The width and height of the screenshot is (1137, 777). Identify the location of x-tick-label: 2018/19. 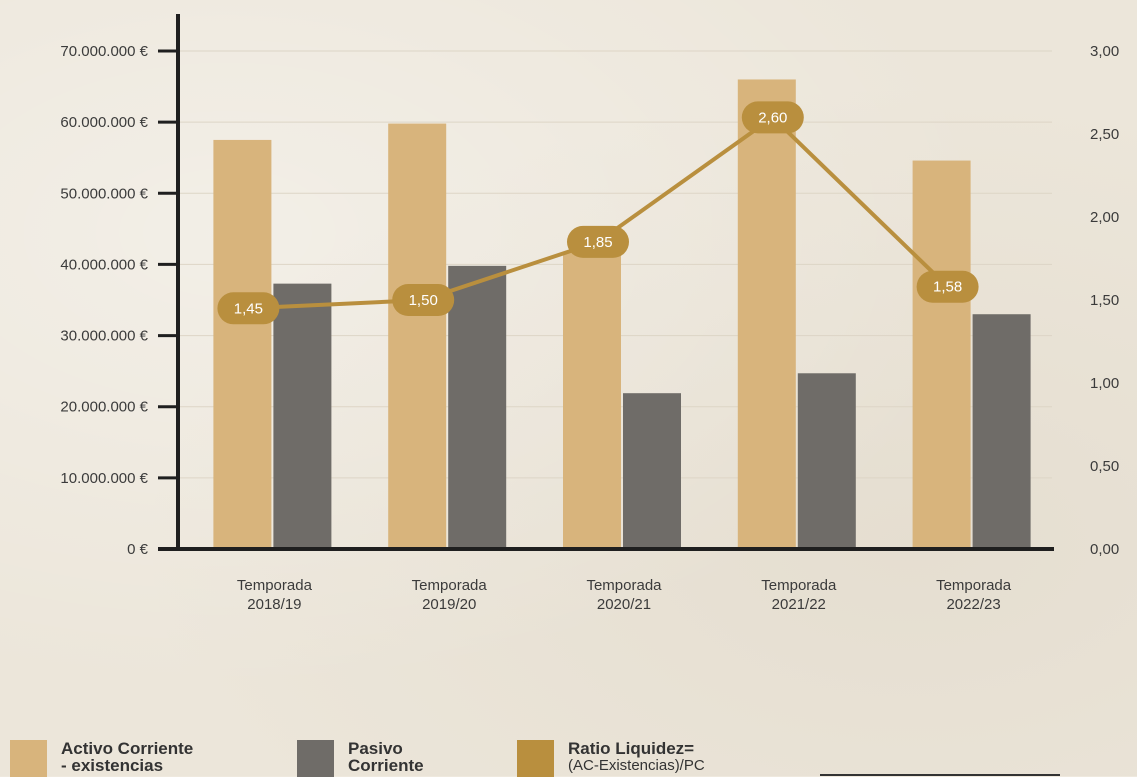
(274, 604).